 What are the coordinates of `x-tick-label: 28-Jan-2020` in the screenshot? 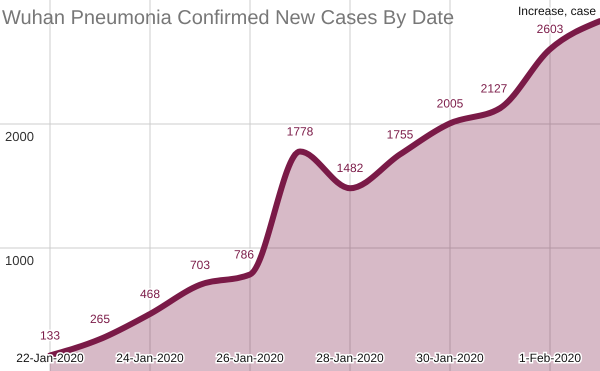 It's located at (350, 358).